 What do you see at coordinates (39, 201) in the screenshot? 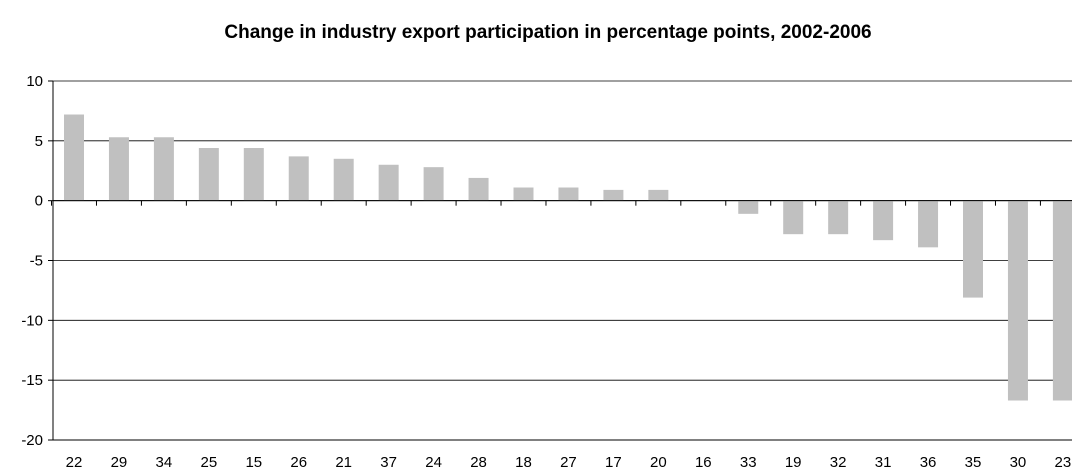
I see `y-tick-label: 0` at bounding box center [39, 201].